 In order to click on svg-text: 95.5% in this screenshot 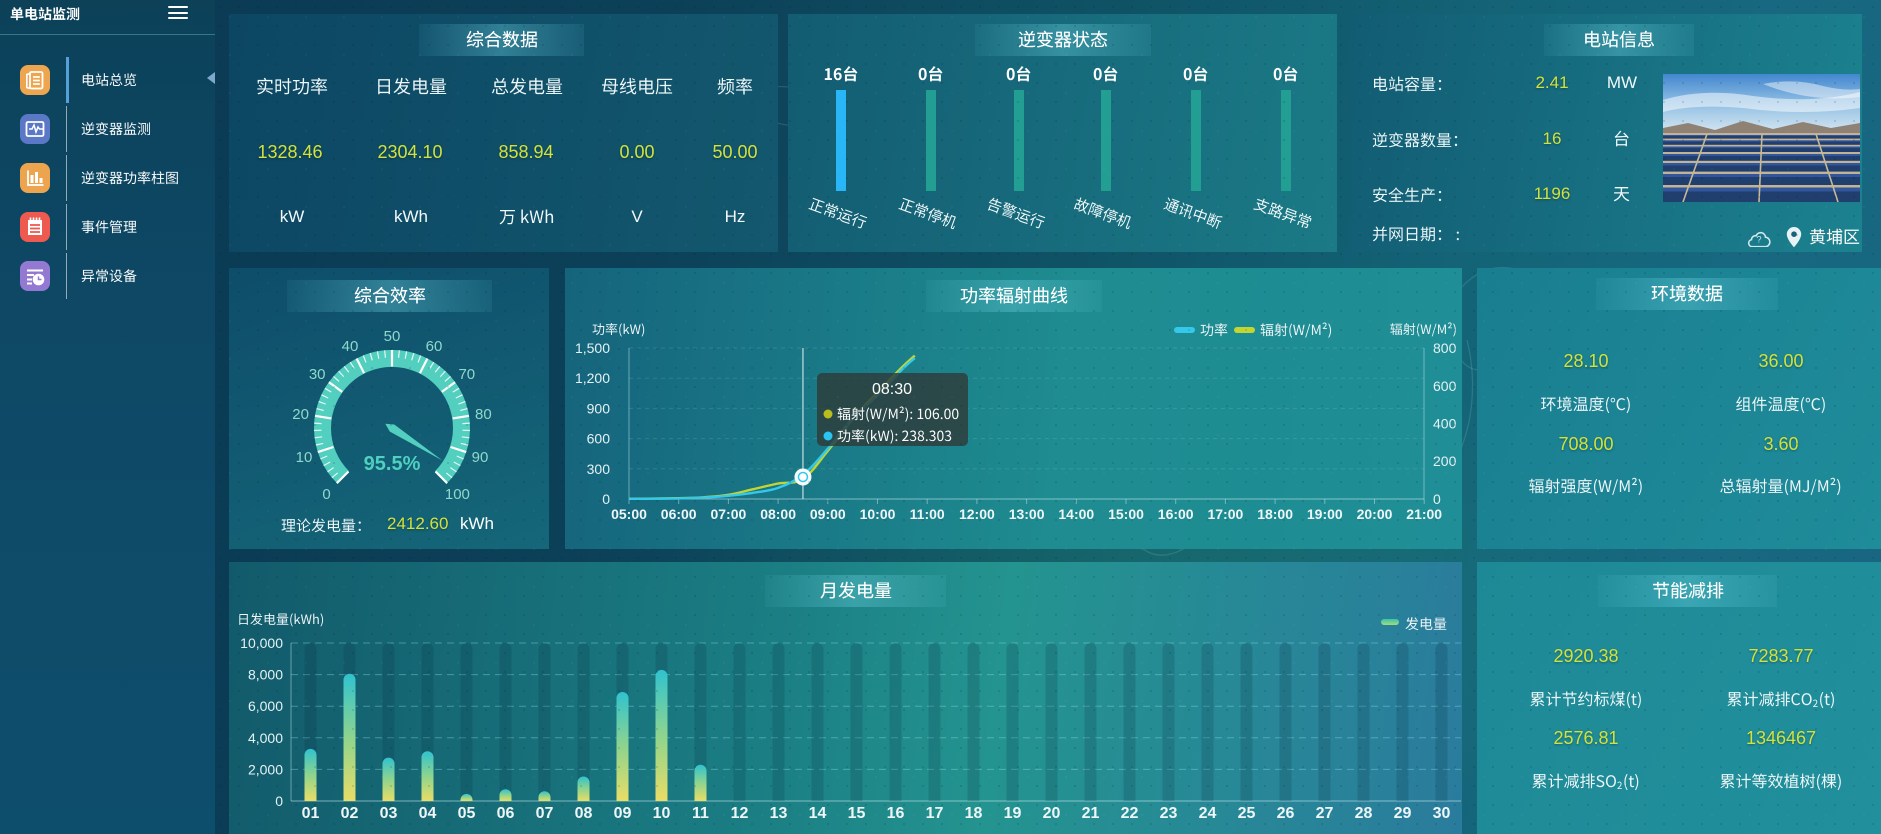, I will do `click(392, 464)`.